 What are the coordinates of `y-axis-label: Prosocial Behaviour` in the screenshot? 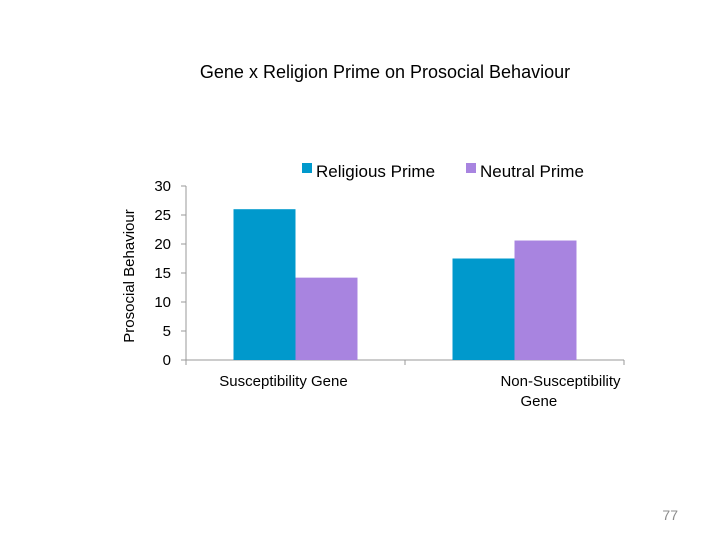 It's located at (129, 275).